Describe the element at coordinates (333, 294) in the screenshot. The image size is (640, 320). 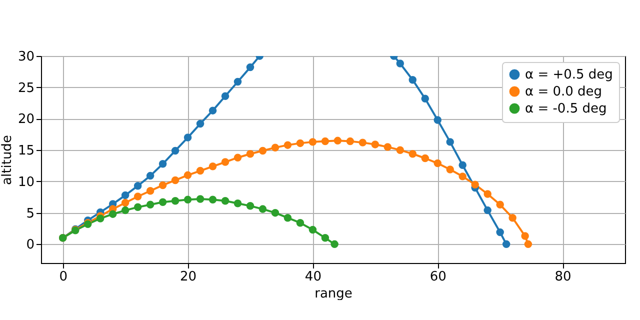
I see `x-axis-title: range` at that location.